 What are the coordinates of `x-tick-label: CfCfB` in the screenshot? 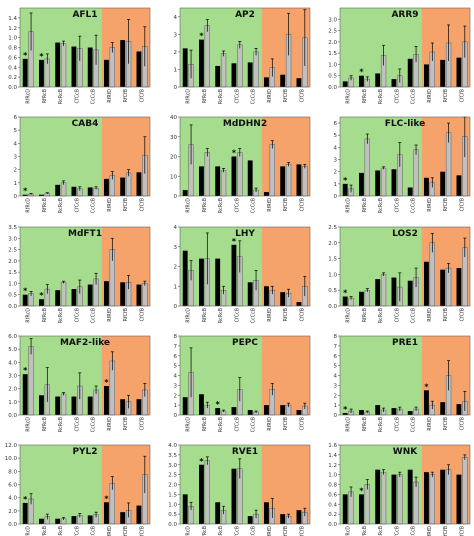 It's located at (302, 314).